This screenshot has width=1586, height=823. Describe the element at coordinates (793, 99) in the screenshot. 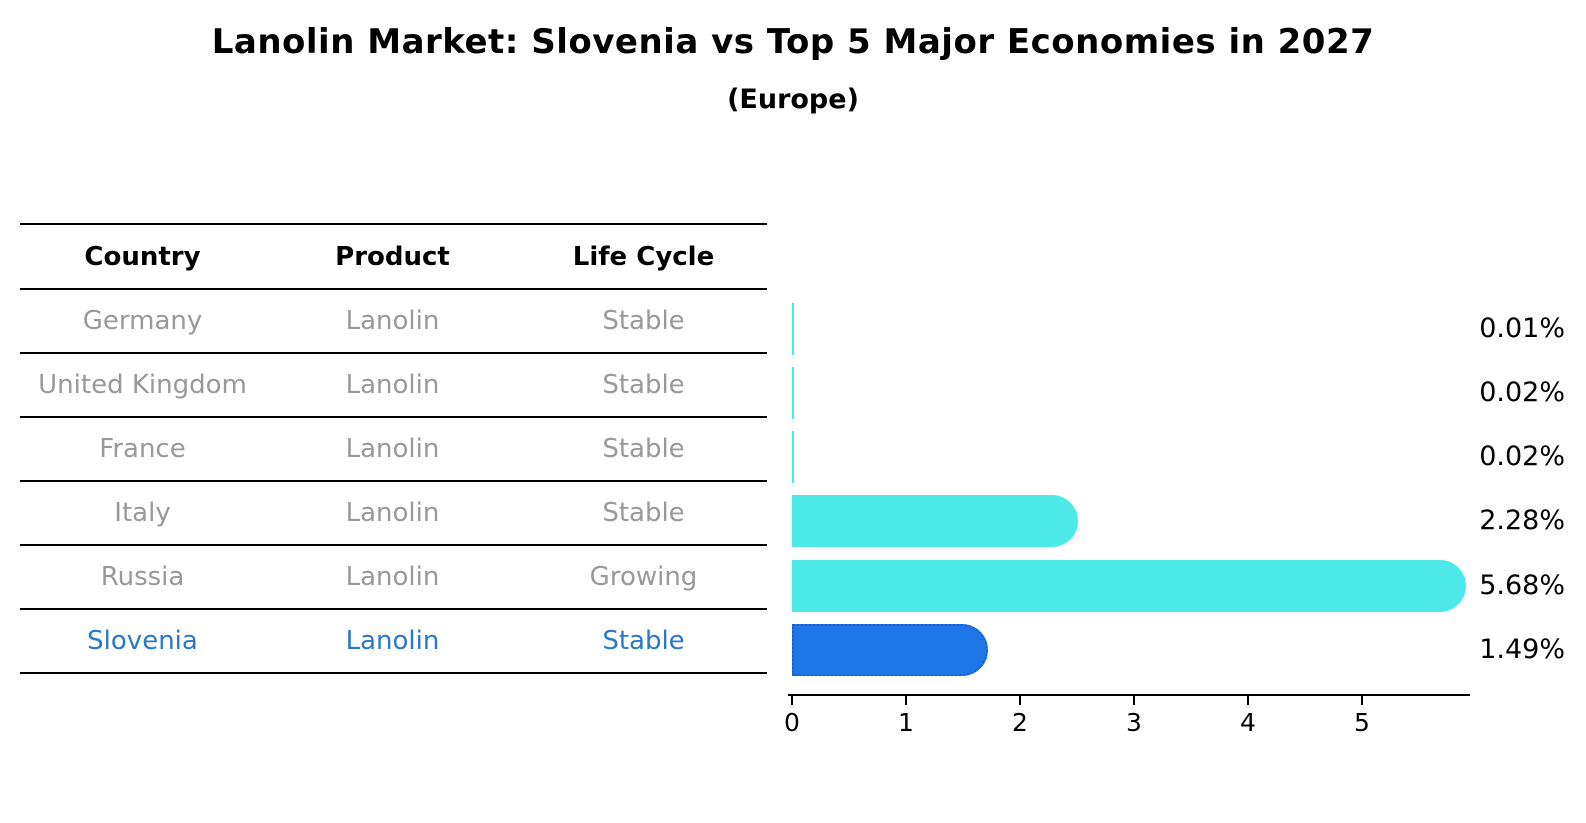

I see `chart-subtitle: (Europe)` at that location.